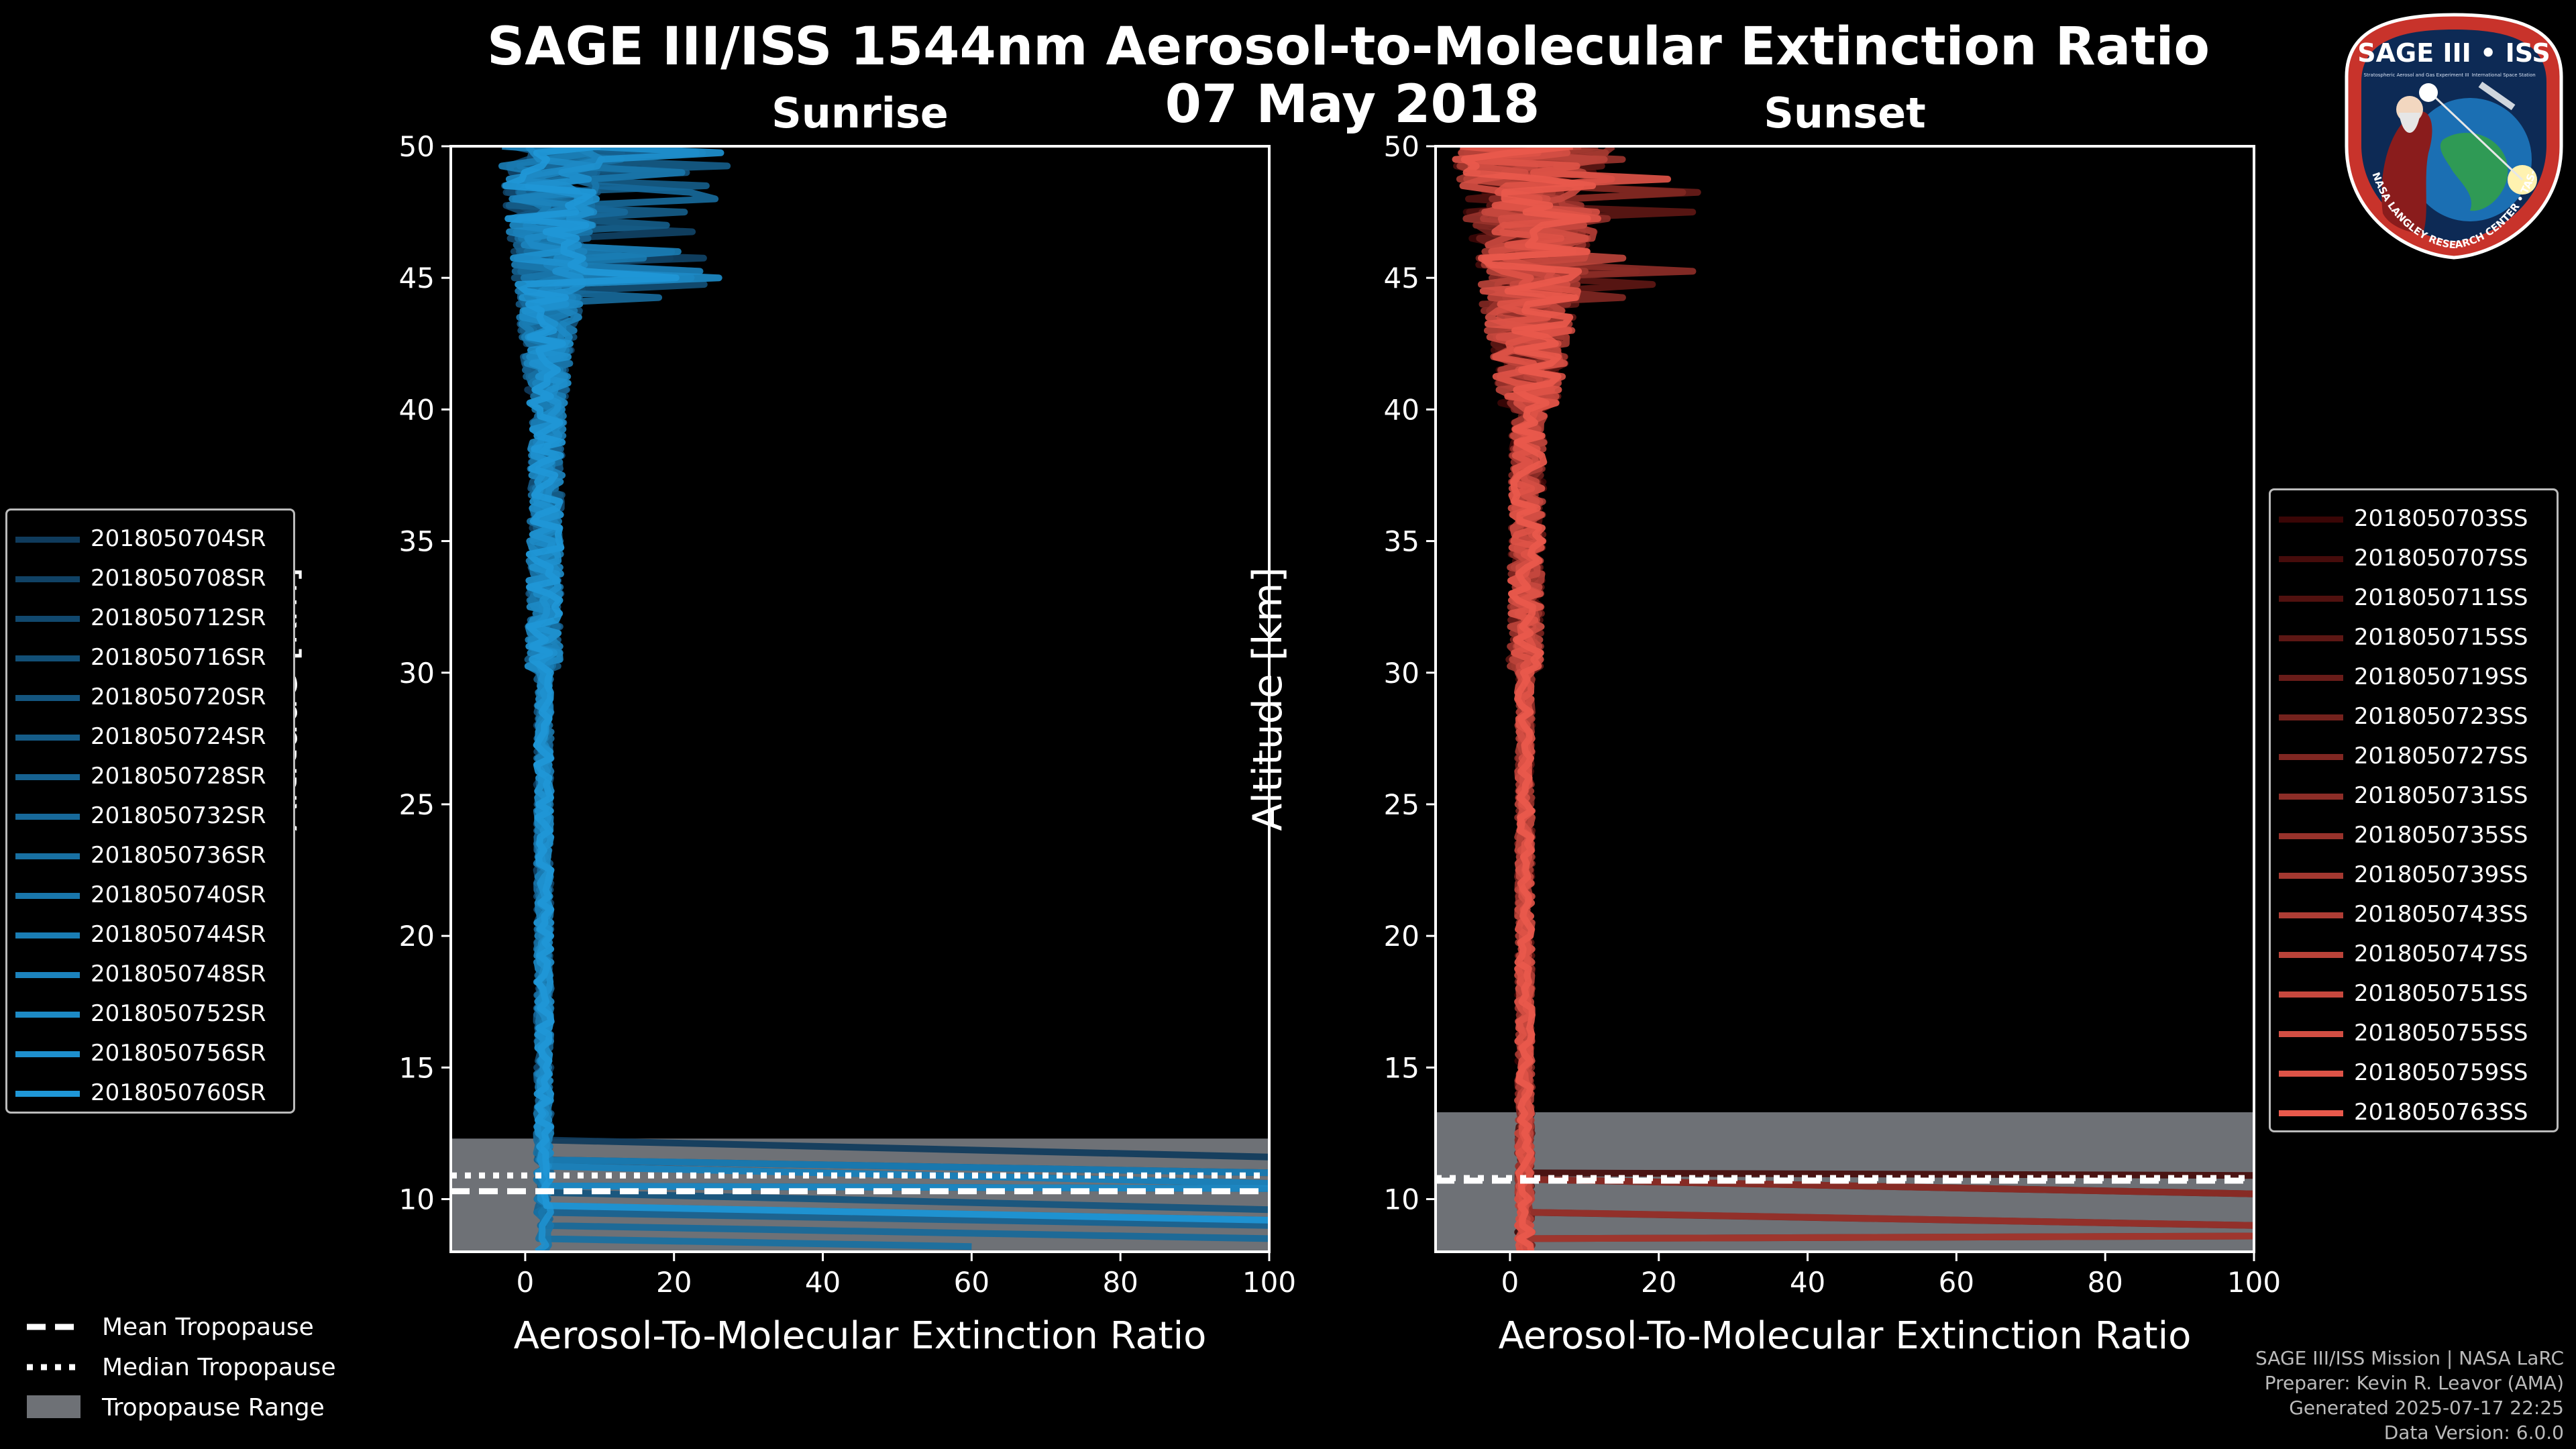  Describe the element at coordinates (2441, 874) in the screenshot. I see `legend-item: 2018050739SS` at that location.